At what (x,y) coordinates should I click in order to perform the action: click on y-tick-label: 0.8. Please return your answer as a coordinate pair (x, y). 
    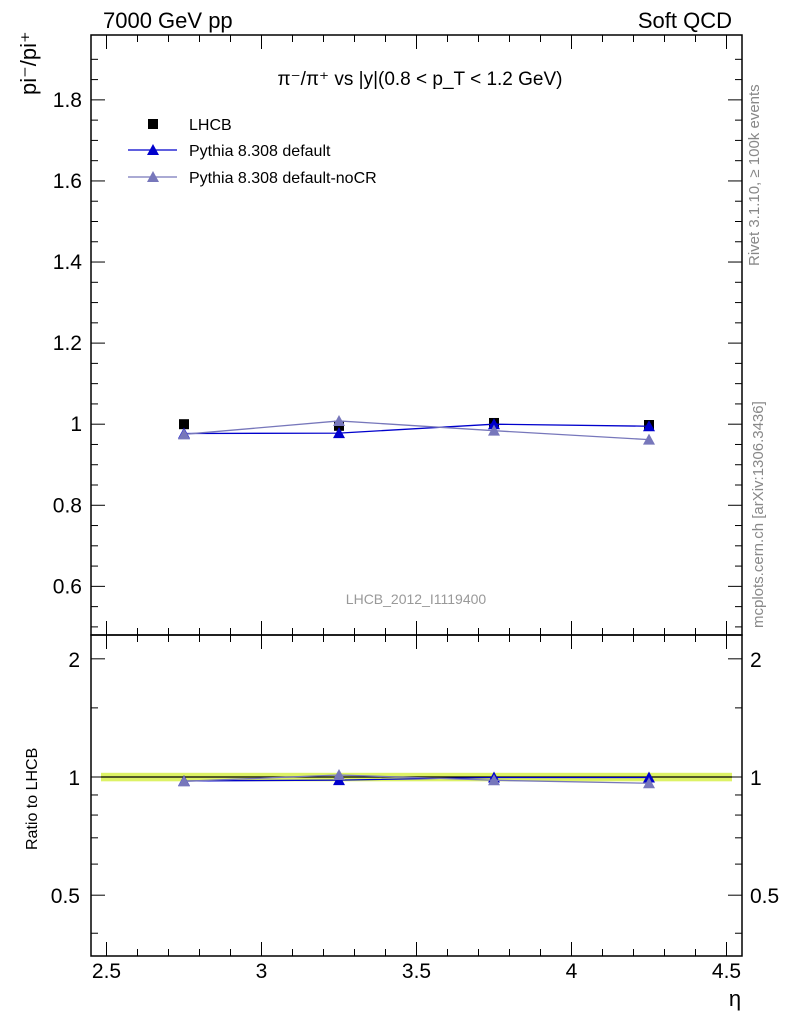
    Looking at the image, I should click on (67, 505).